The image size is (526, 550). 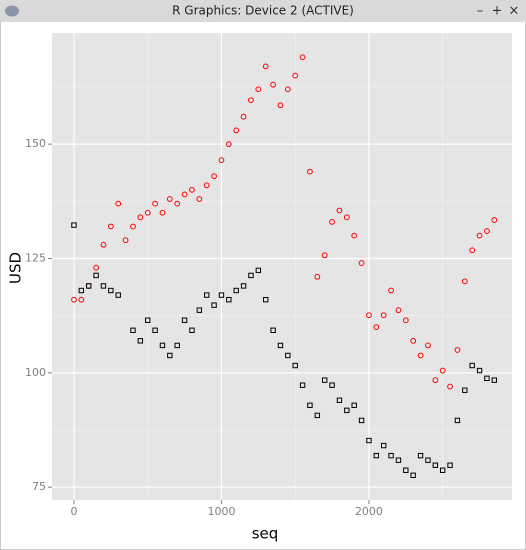 I want to click on title-bar, so click(x=263, y=11).